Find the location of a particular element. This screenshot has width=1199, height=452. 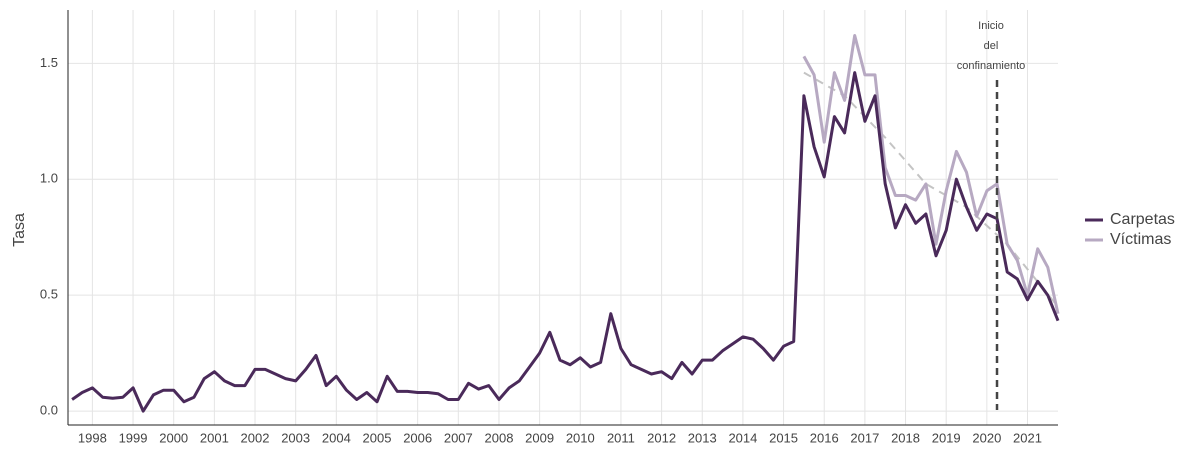

x-tick-label: 2012 is located at coordinates (661, 437).